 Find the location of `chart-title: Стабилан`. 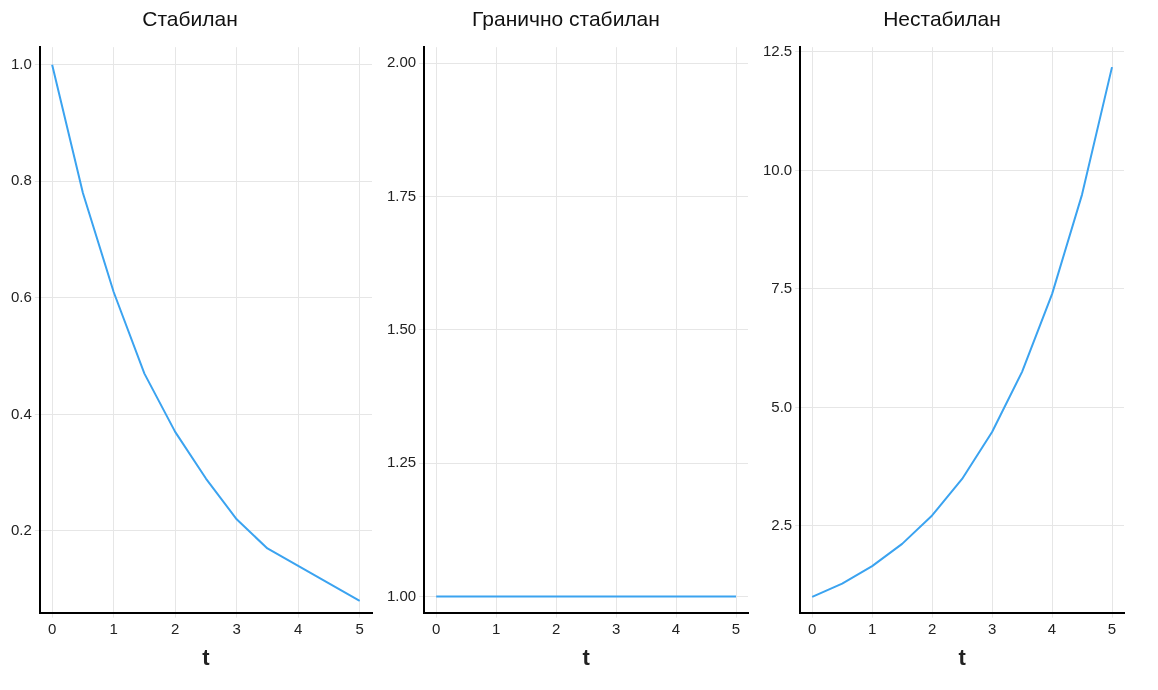

chart-title: Стабилан is located at coordinates (190, 19).